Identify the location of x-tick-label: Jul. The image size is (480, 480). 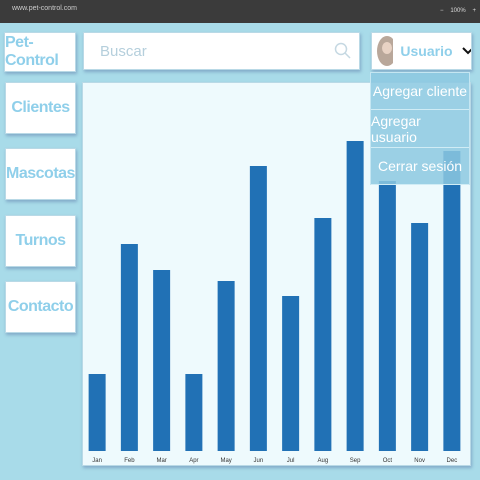
(291, 461).